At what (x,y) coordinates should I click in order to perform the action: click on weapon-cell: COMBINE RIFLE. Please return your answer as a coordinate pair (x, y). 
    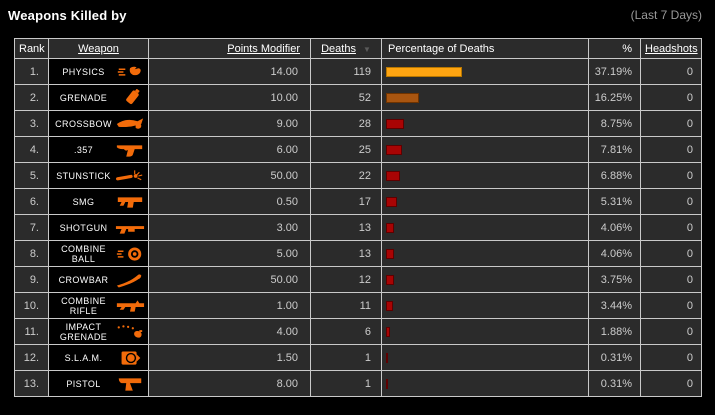
    Looking at the image, I should click on (98, 305).